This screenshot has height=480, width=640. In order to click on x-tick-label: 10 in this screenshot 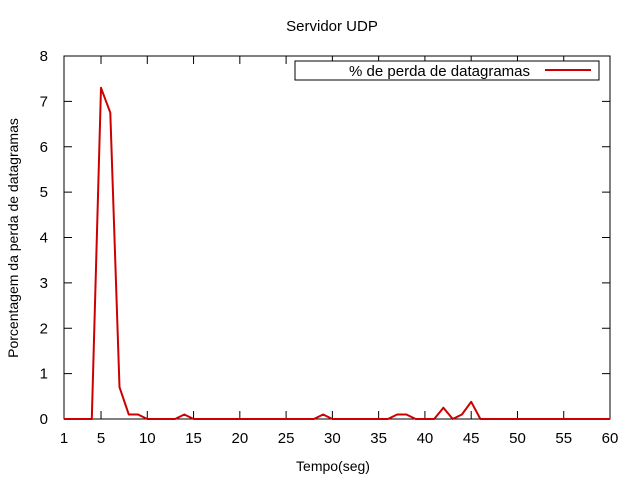, I will do `click(147, 438)`.